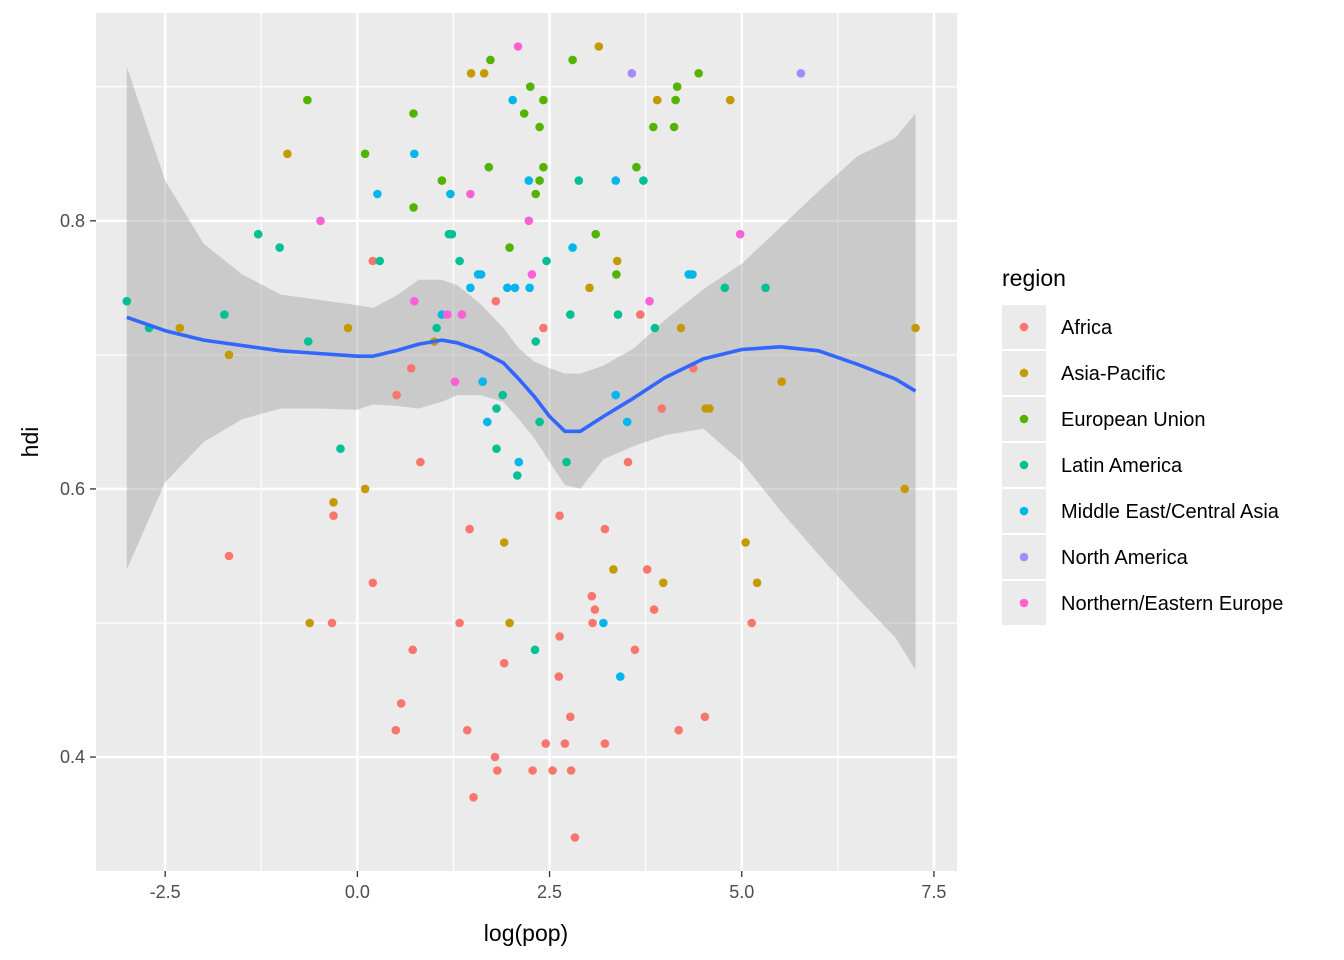 This screenshot has width=1344, height=960. I want to click on legend-label-africa: Africa, so click(1087, 328).